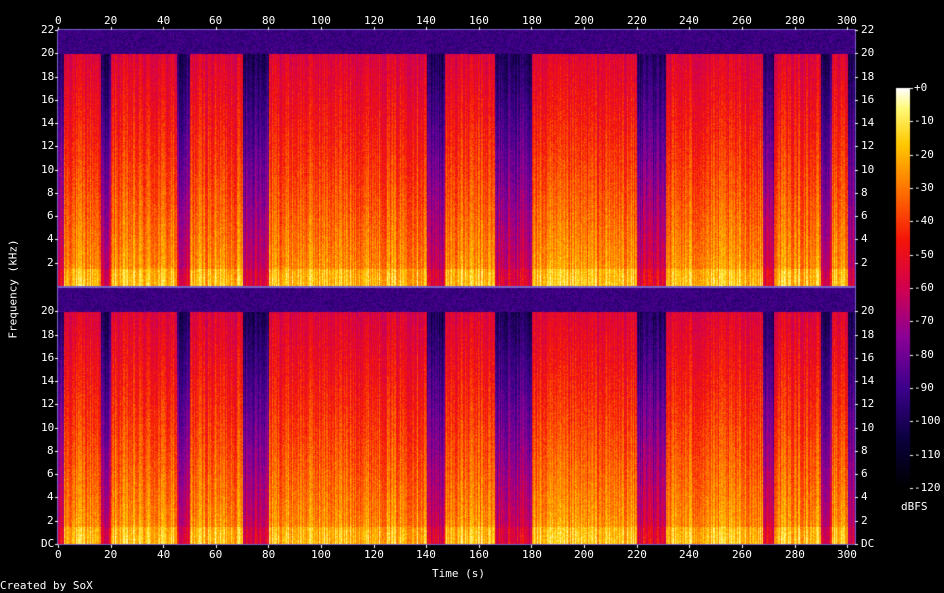 The image size is (944, 593). What do you see at coordinates (321, 20) in the screenshot?
I see `x-tick-label-top: 100` at bounding box center [321, 20].